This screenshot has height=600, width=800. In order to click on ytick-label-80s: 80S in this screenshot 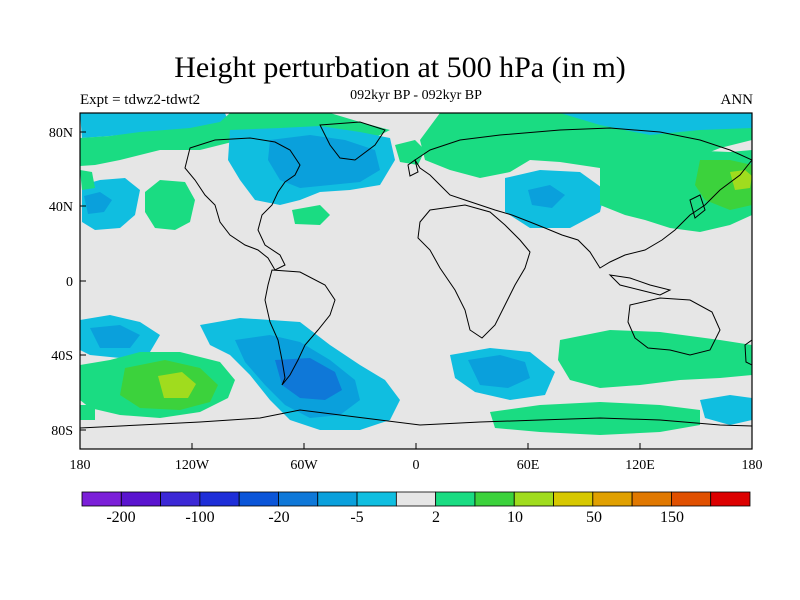, I will do `click(62, 431)`.